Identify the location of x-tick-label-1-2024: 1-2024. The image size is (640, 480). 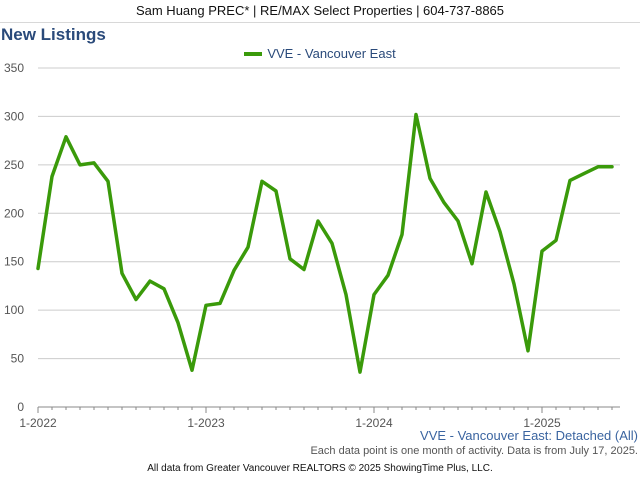
(374, 423).